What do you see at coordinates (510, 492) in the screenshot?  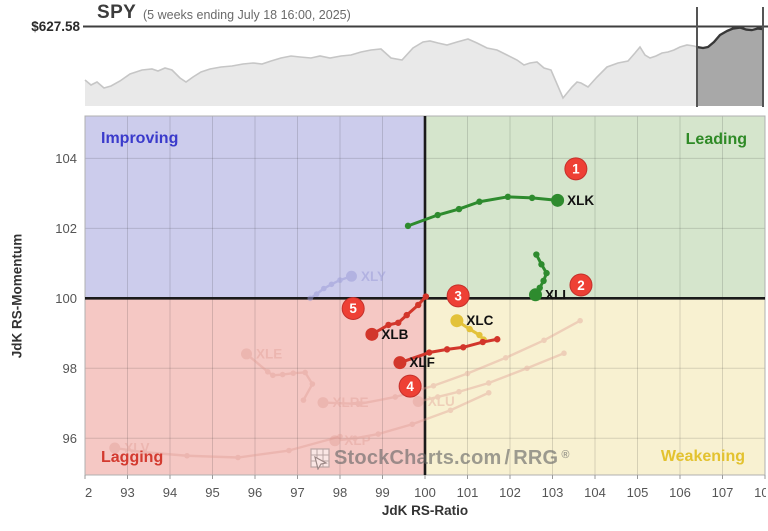 I see `x-tick-102: 102` at bounding box center [510, 492].